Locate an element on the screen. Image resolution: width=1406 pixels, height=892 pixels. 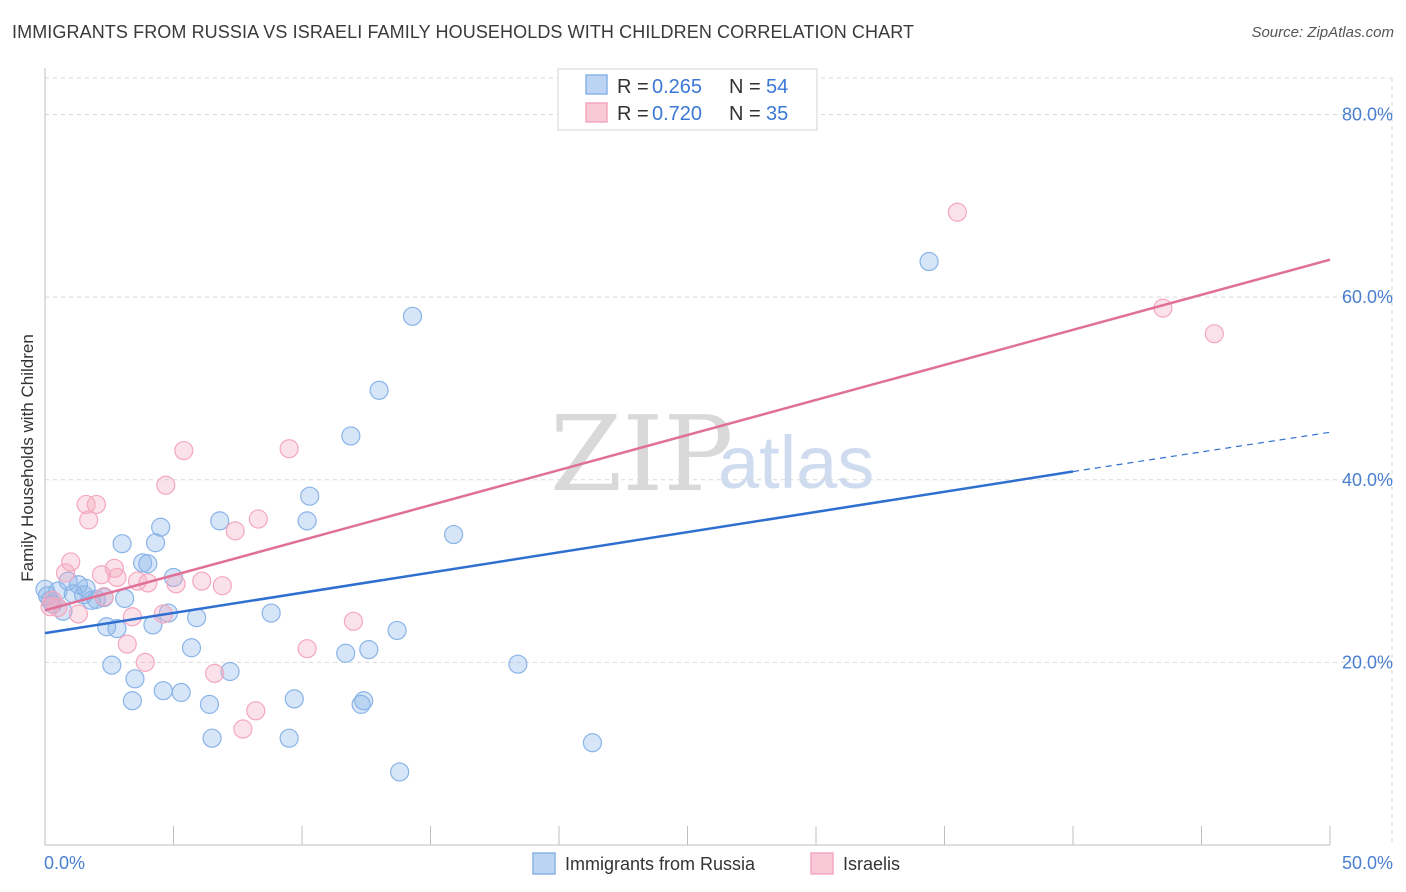
bottom-legend-swatch-israelis is located at coordinates (822, 863).